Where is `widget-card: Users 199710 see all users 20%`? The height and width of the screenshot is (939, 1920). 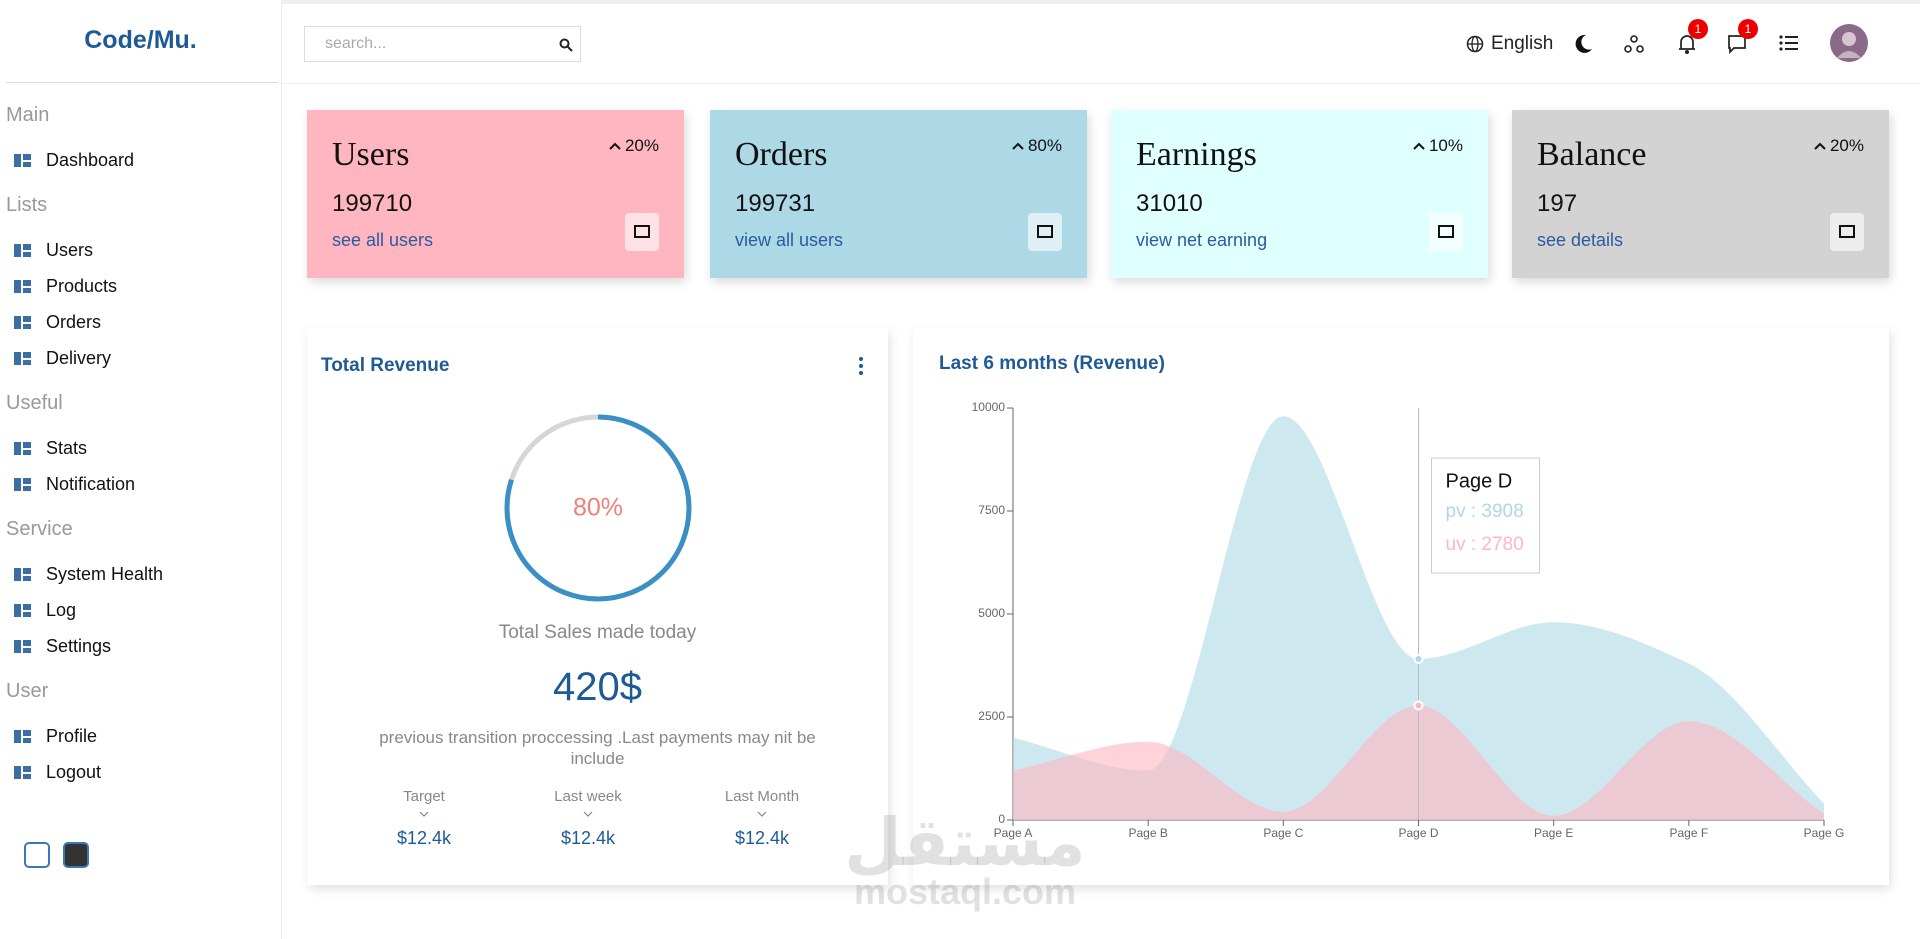 widget-card: Users 199710 see all users 20% is located at coordinates (495, 194).